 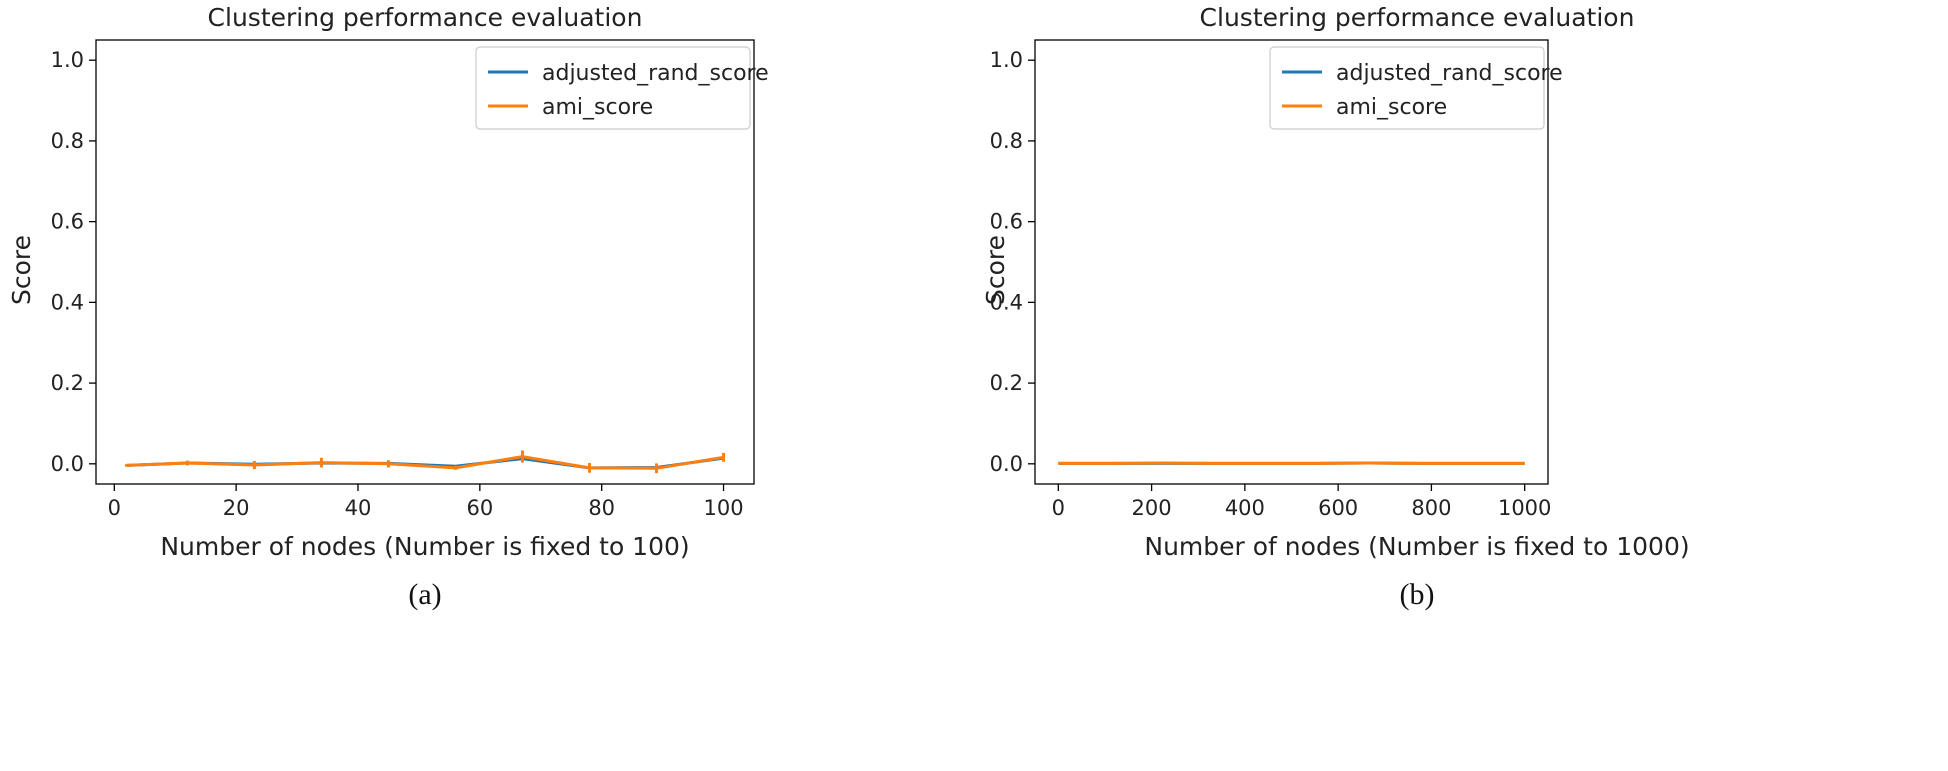 I want to click on chart-b-xtick-label: 400, so click(x=1245, y=508).